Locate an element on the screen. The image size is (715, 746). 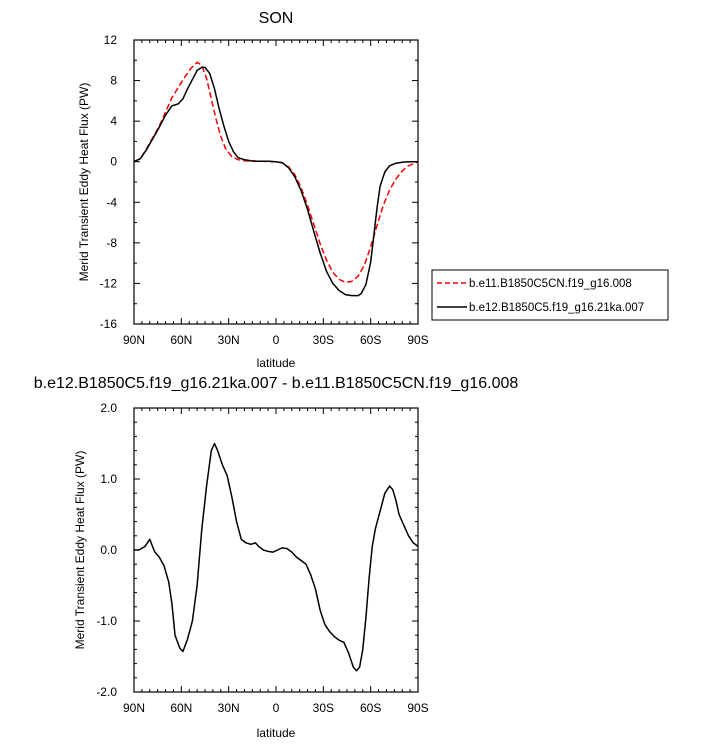
top-y-tick-label: -8 is located at coordinates (111, 243).